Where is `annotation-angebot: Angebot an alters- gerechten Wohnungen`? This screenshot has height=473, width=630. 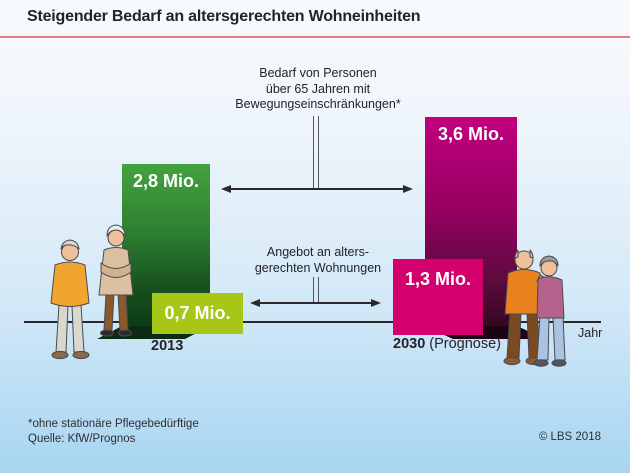
annotation-angebot: Angebot an alters- gerechten Wohnungen is located at coordinates (318, 260).